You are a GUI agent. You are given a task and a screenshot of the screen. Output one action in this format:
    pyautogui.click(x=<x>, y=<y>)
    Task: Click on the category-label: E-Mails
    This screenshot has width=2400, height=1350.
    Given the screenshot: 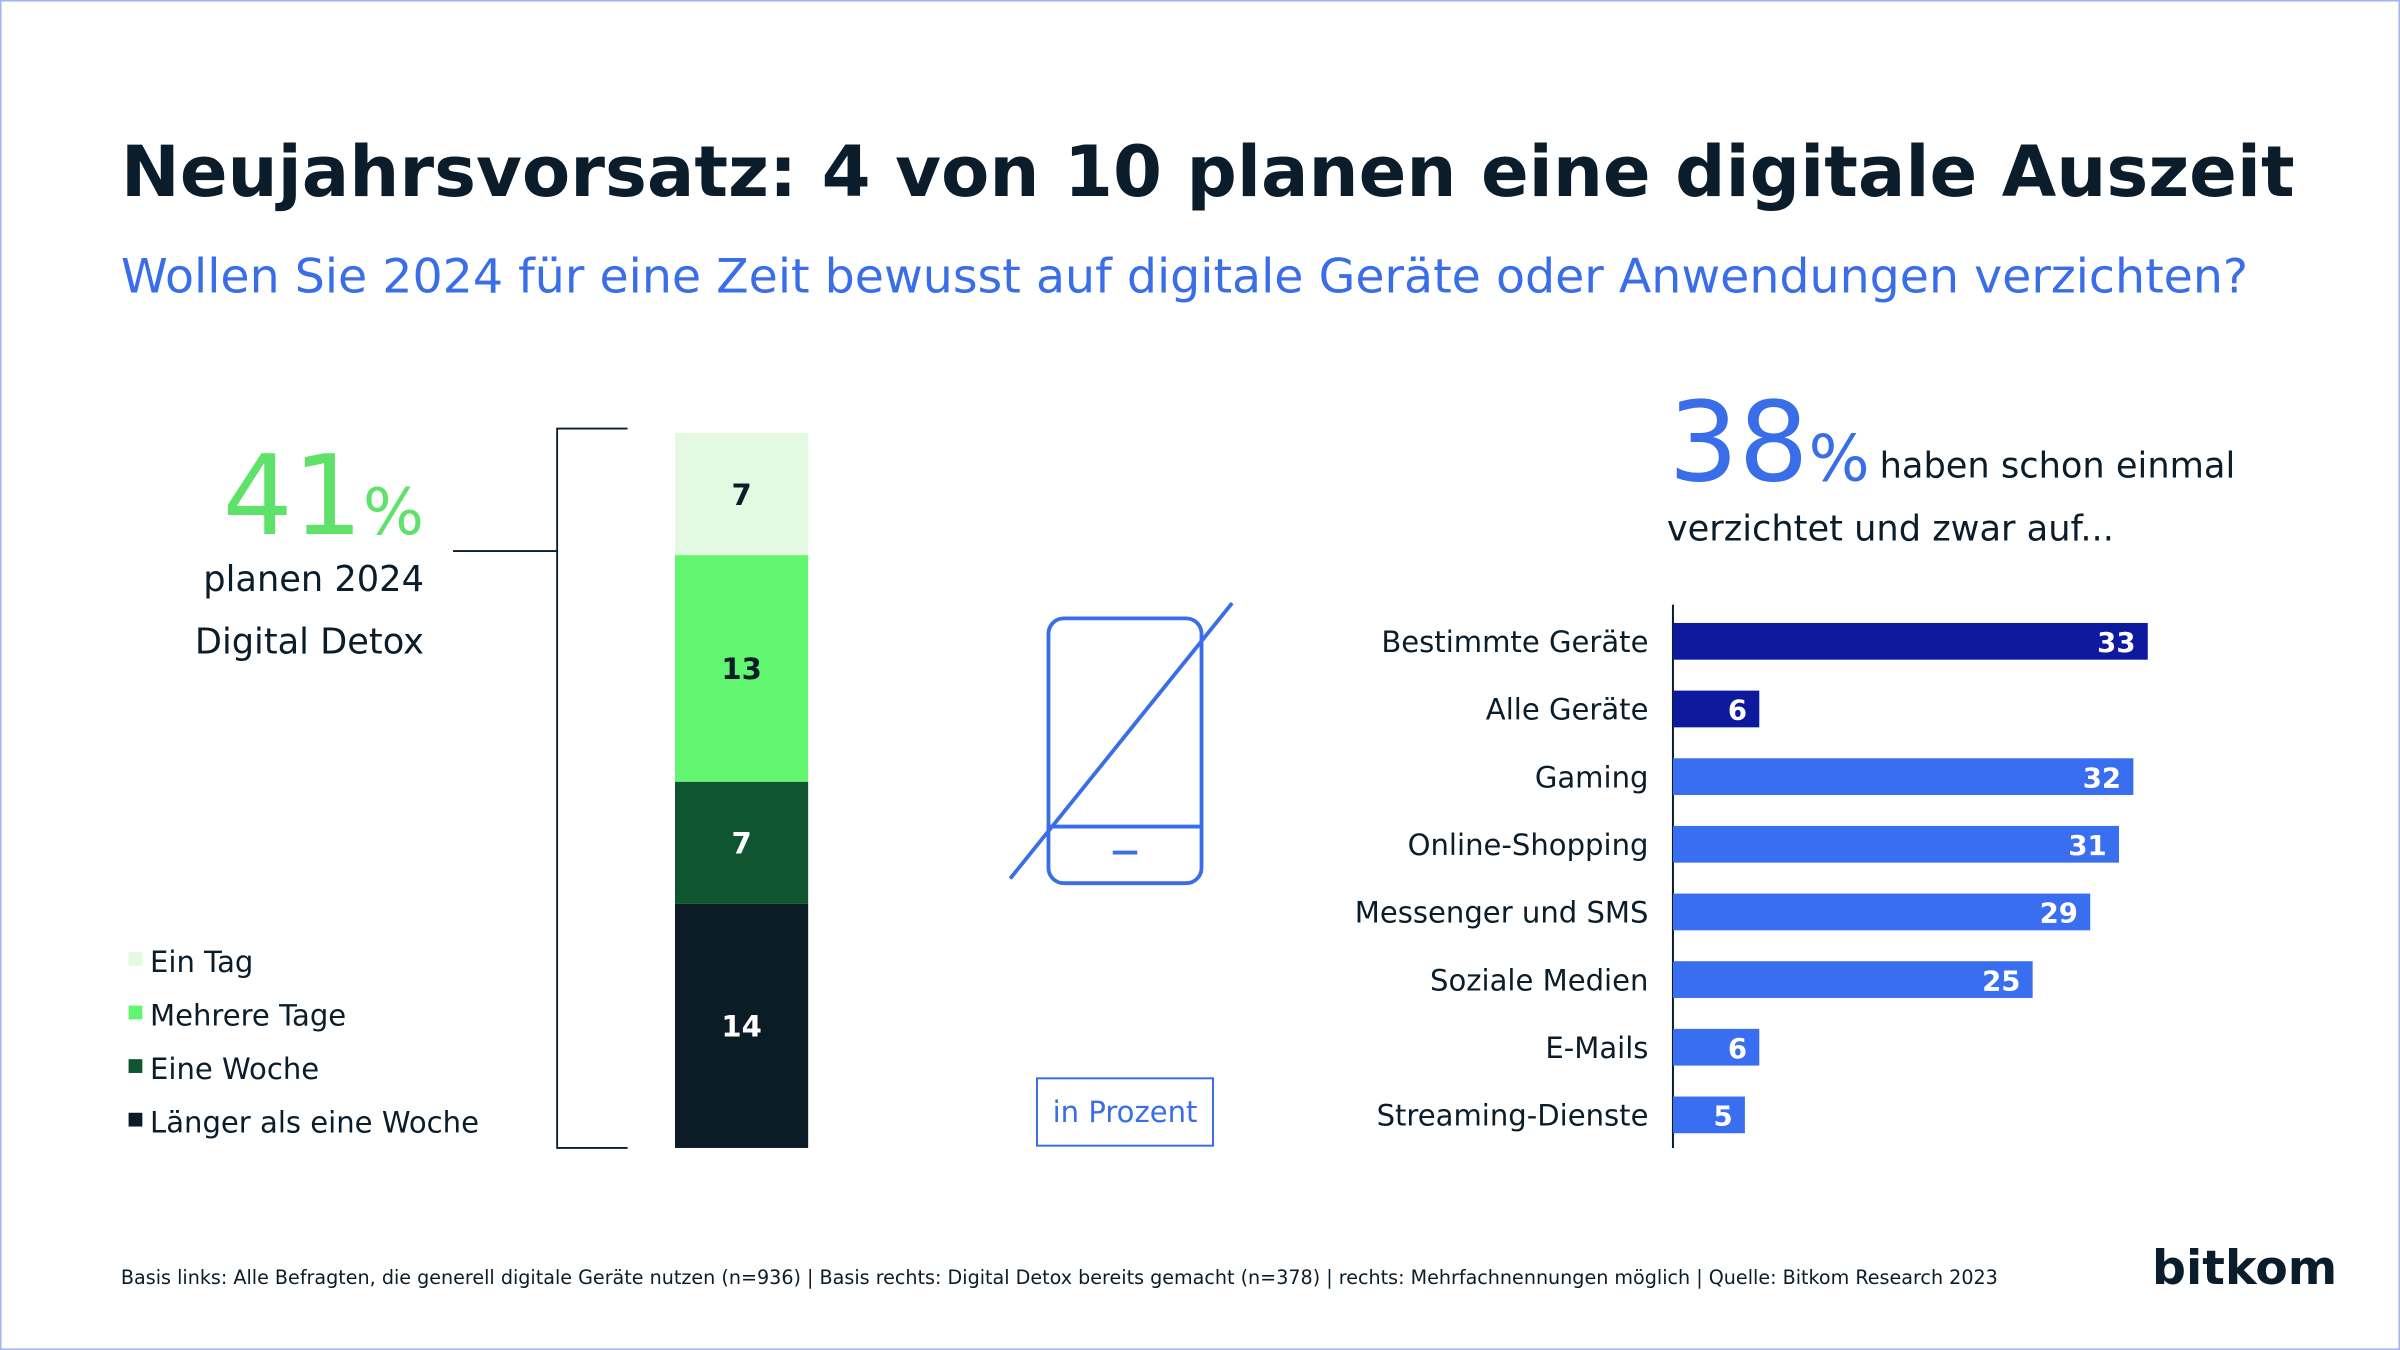 What is the action you would take?
    pyautogui.click(x=1596, y=1048)
    